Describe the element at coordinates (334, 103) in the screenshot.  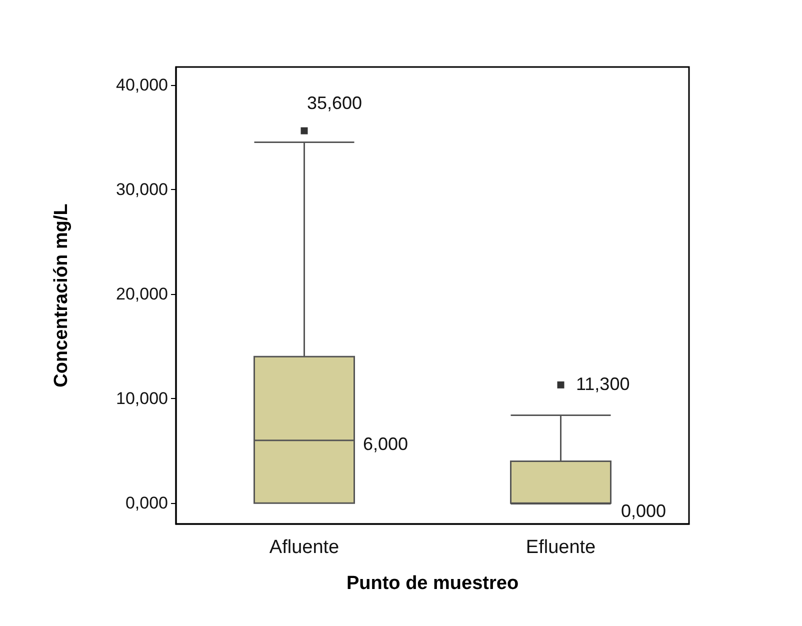
I see `annotation: 35,600` at that location.